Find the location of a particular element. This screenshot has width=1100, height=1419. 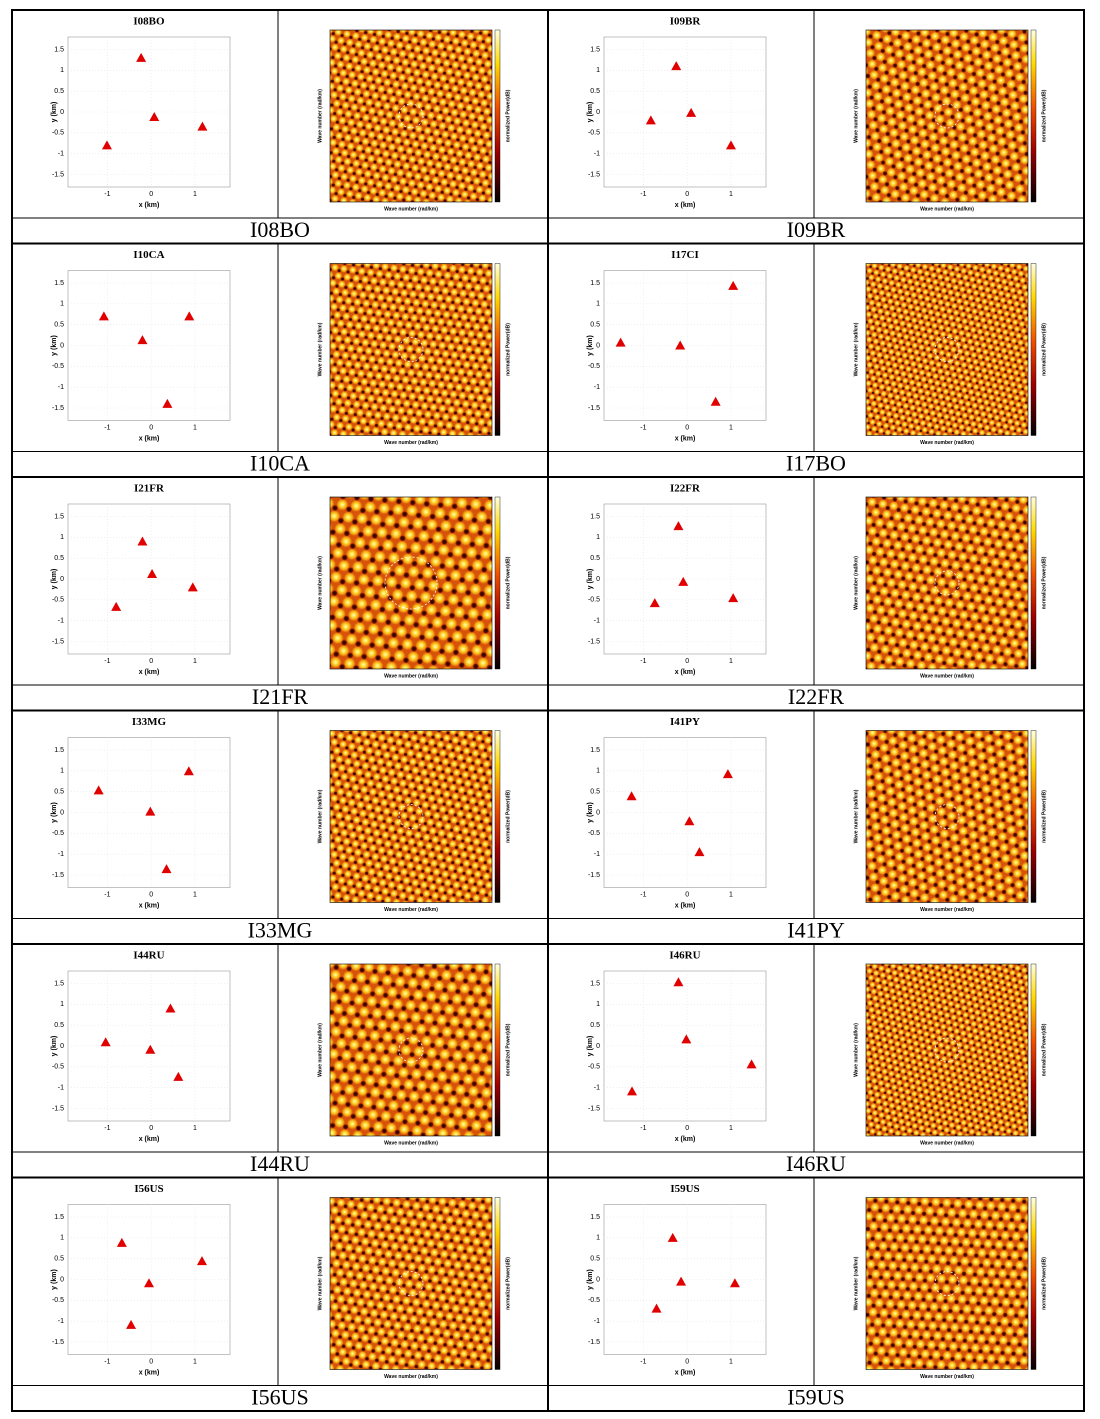

caption: I59US is located at coordinates (815, 1397).